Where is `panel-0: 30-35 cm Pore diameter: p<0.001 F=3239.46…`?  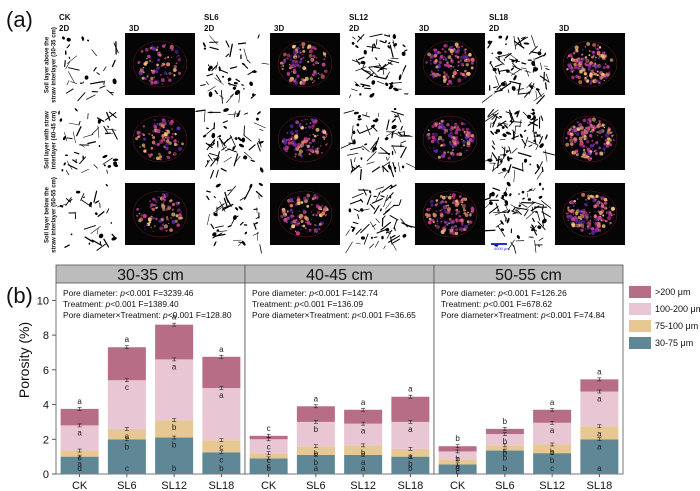
panel-0: 30-35 cm Pore diameter: p<0.001 F=3239.46… is located at coordinates (150, 377).